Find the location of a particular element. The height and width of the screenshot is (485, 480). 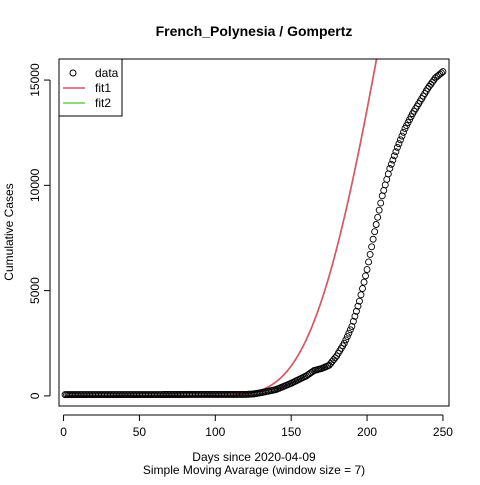

chart-title: French_Polynesia / Gompertz is located at coordinates (254, 31).